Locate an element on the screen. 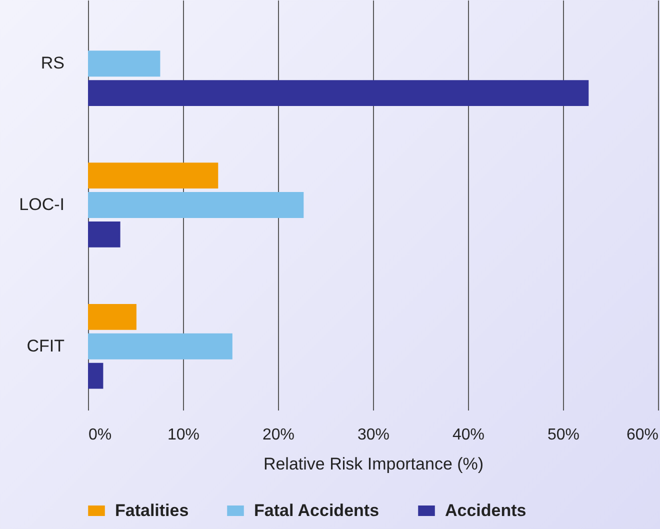  legend-label: Accidents is located at coordinates (485, 510).